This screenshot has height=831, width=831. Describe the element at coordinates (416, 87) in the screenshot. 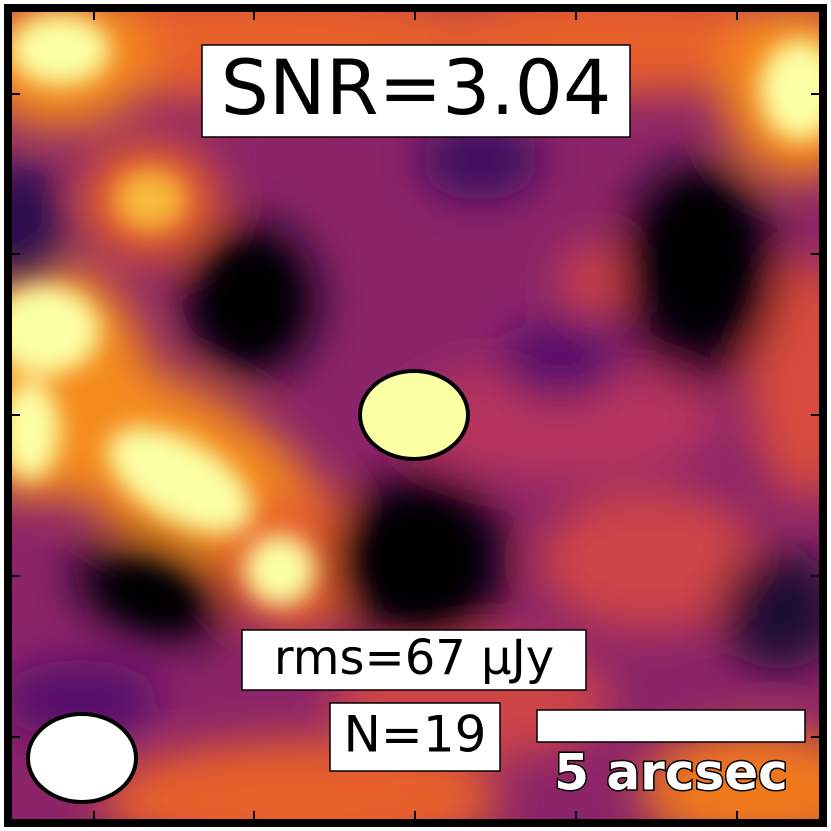

I see `snr-label: SNR=3.04` at that location.